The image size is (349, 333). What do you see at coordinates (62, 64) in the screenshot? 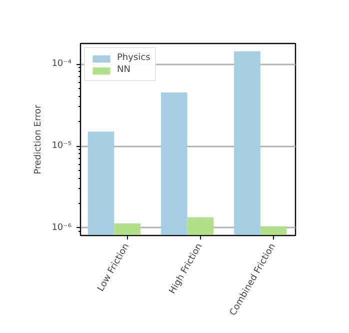
I see `y-tick-label: 10⁻⁴` at bounding box center [62, 64].